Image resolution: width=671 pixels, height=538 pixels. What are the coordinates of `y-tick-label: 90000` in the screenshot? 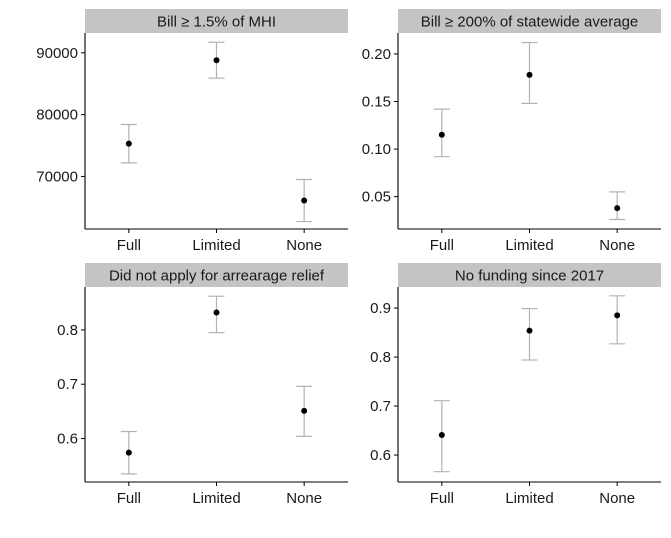 It's located at (57, 53).